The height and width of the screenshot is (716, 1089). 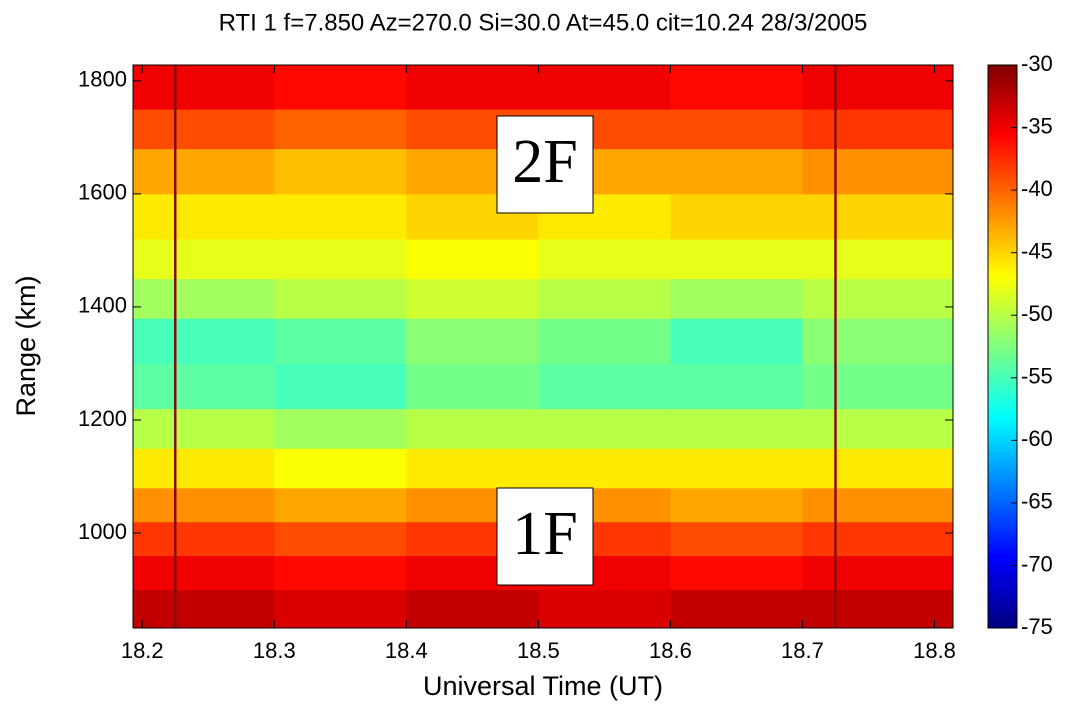 What do you see at coordinates (406, 650) in the screenshot?
I see `x-tick-label: 18.4` at bounding box center [406, 650].